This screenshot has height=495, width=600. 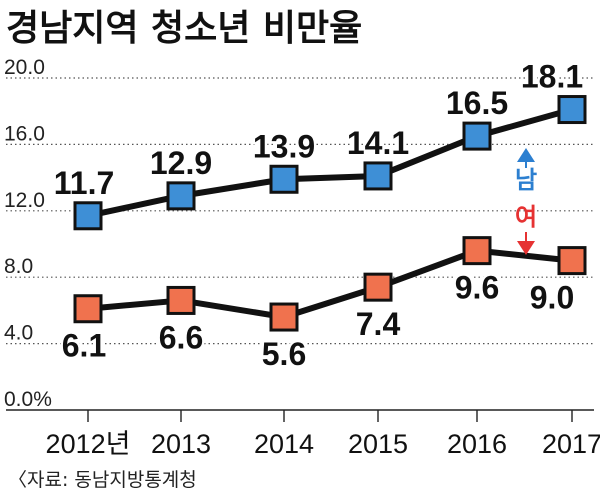 What do you see at coordinates (552, 298) in the screenshot?
I see `data-label: 9.0` at bounding box center [552, 298].